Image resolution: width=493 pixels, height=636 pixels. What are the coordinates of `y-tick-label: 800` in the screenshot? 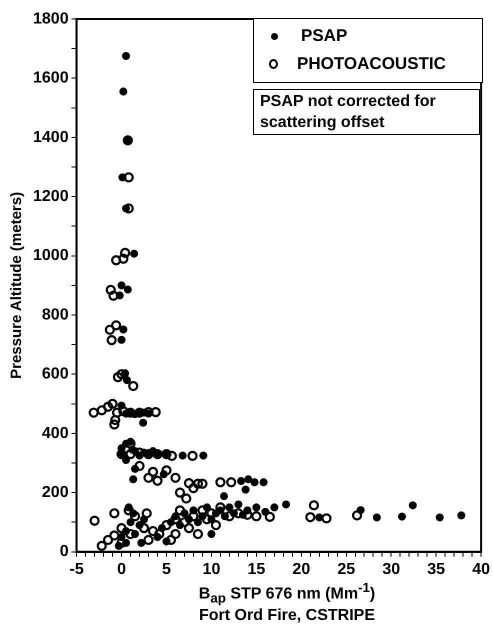 It's located at (55, 315).